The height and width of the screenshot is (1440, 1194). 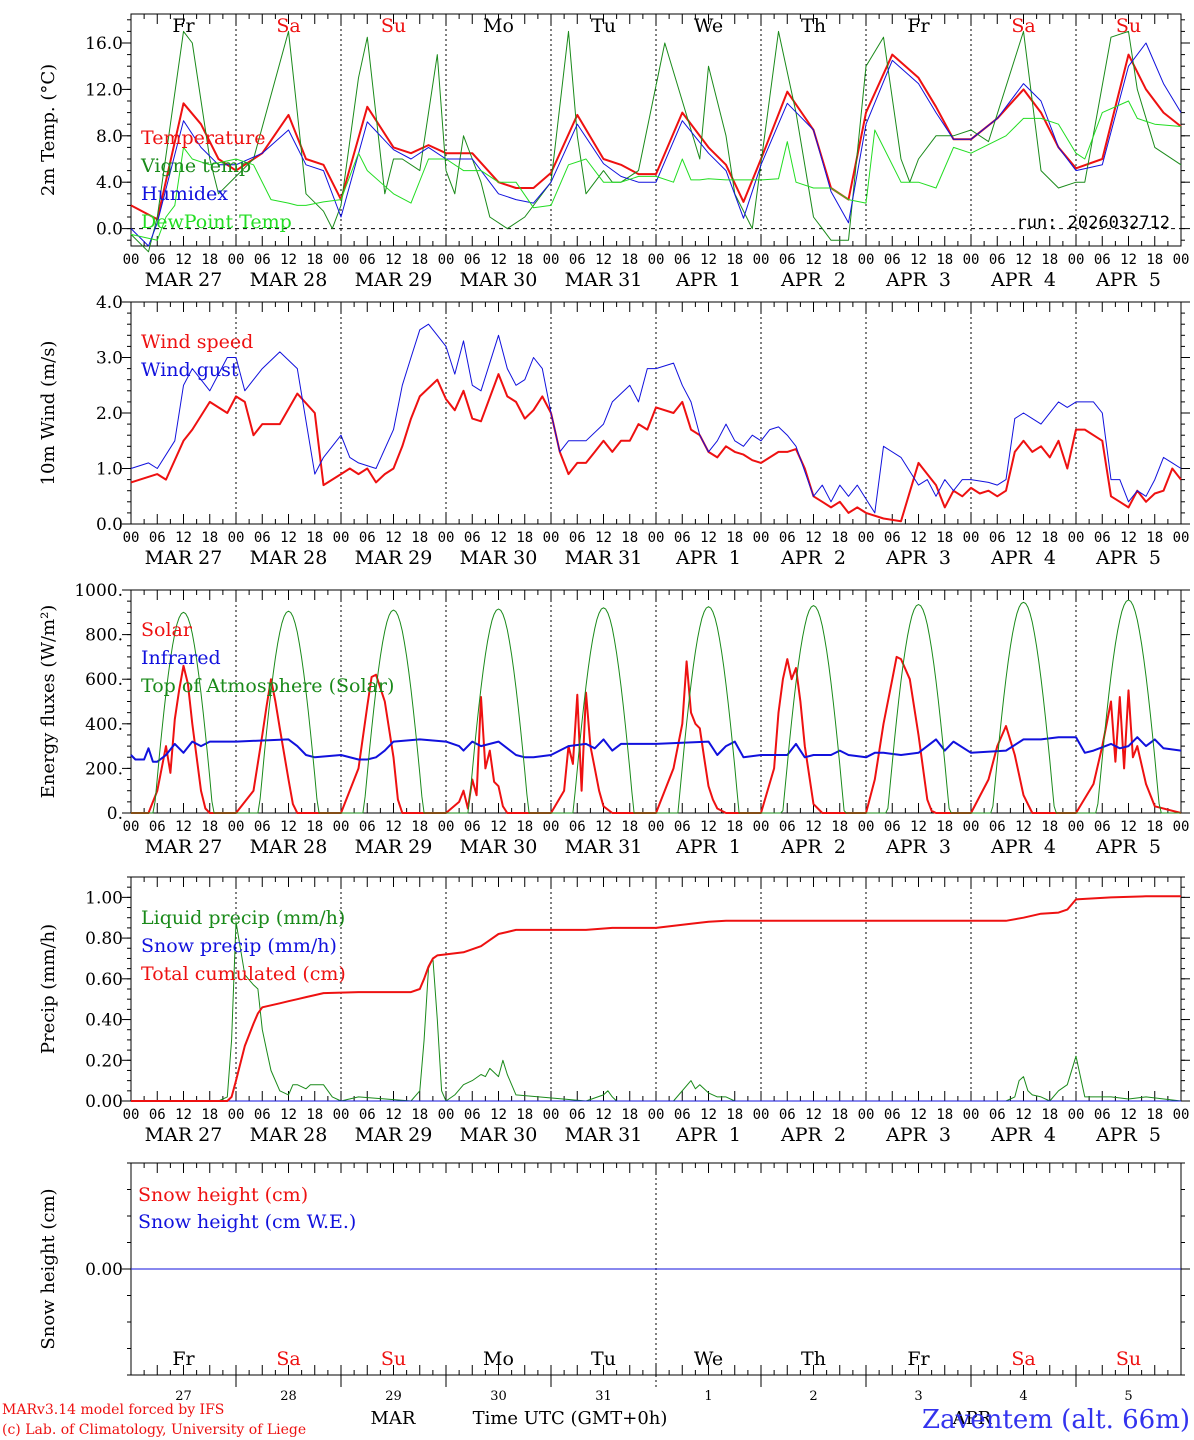 What do you see at coordinates (918, 558) in the screenshot?
I see `date-label: APR 3` at bounding box center [918, 558].